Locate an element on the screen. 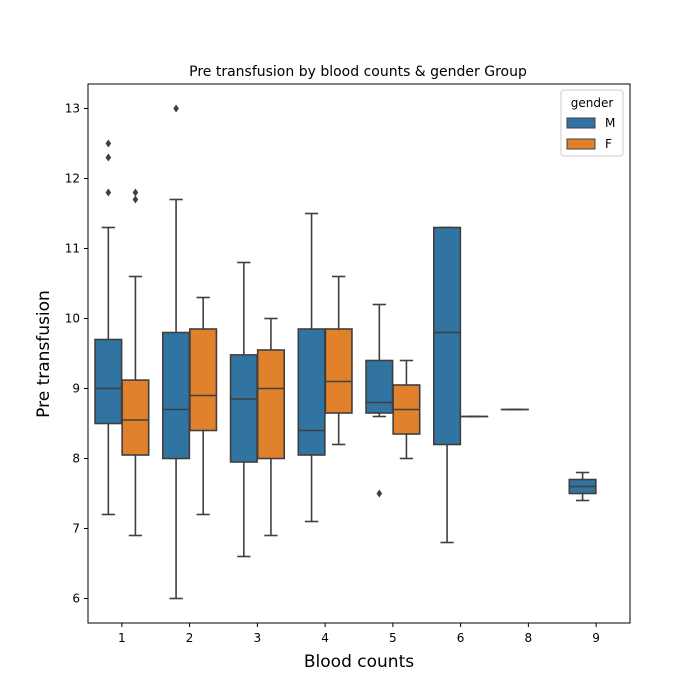 Image resolution: width=700 pixels, height=700 pixels. x-tick-label: 8 is located at coordinates (529, 638).